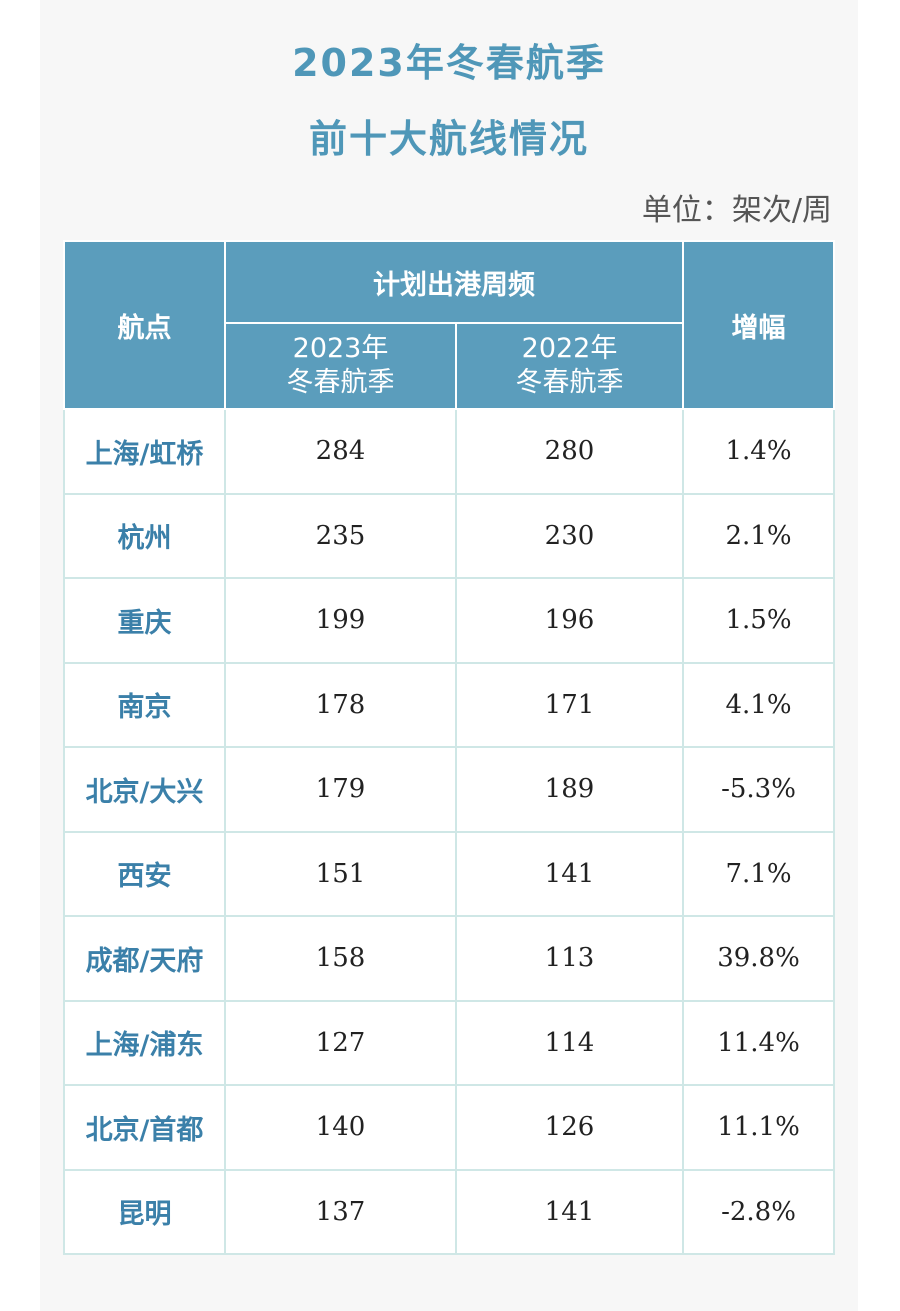  I want to click on value-cell: 284, so click(340, 451).